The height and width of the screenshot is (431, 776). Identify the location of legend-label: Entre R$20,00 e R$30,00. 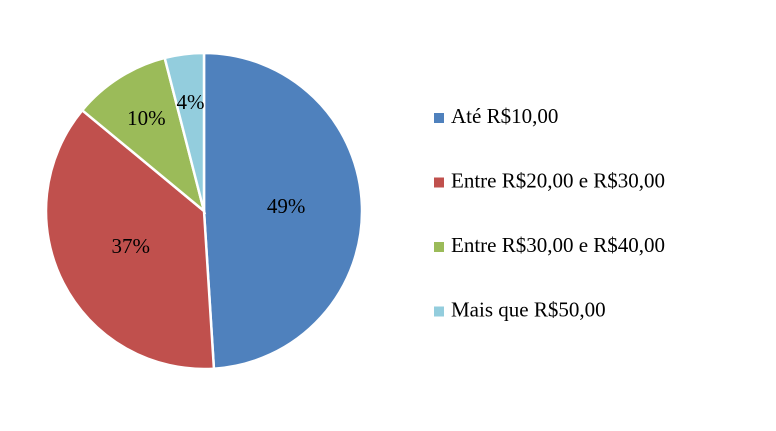
(558, 180).